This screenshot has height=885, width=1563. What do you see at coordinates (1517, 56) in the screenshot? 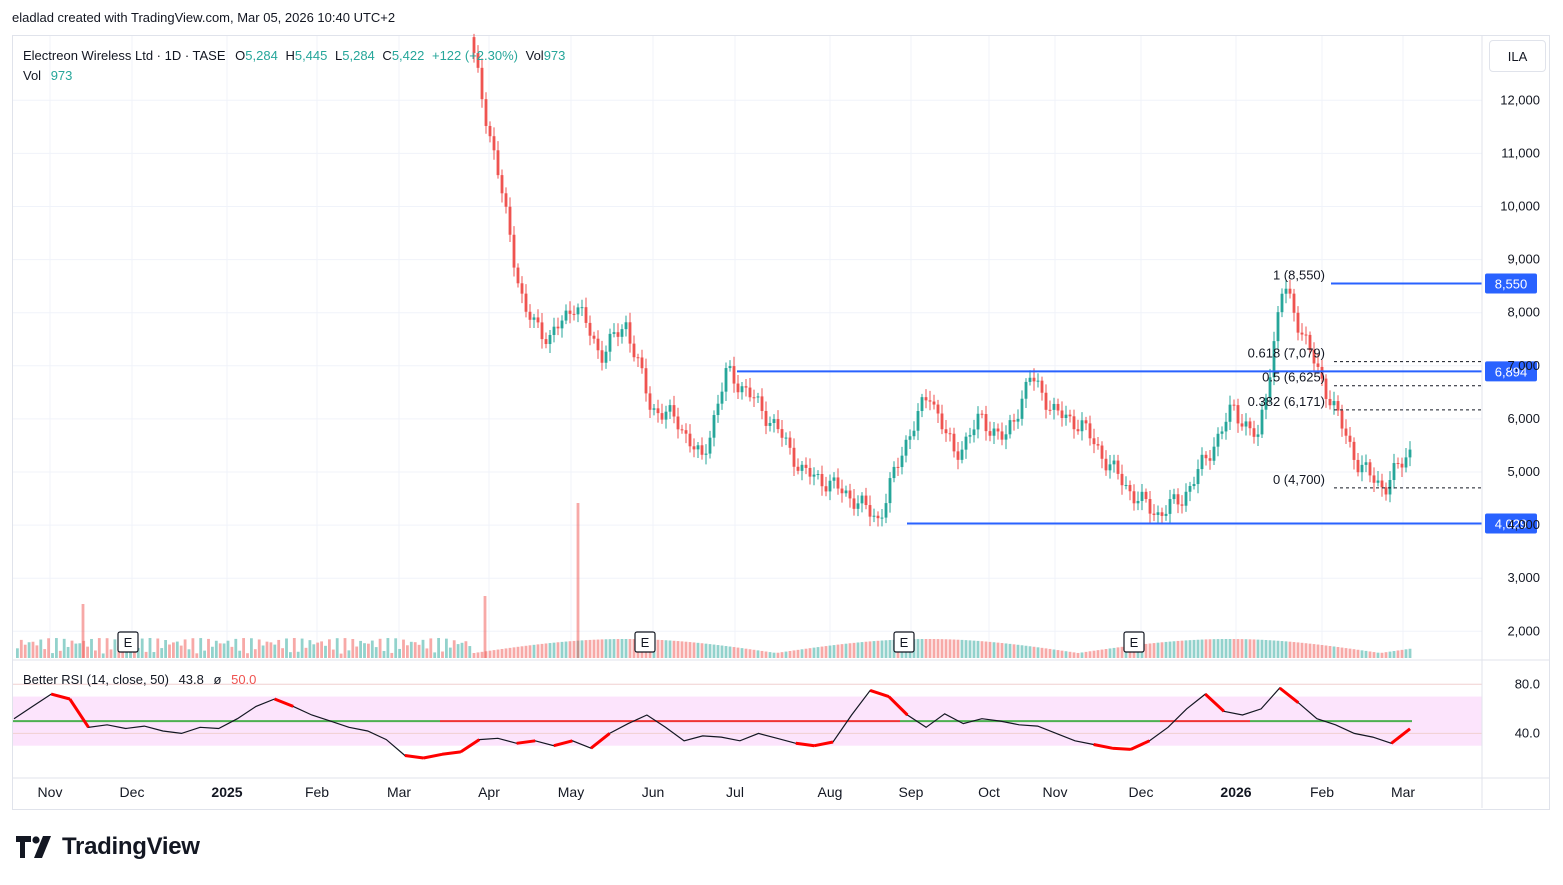
I see `currency-button: ILA` at bounding box center [1517, 56].